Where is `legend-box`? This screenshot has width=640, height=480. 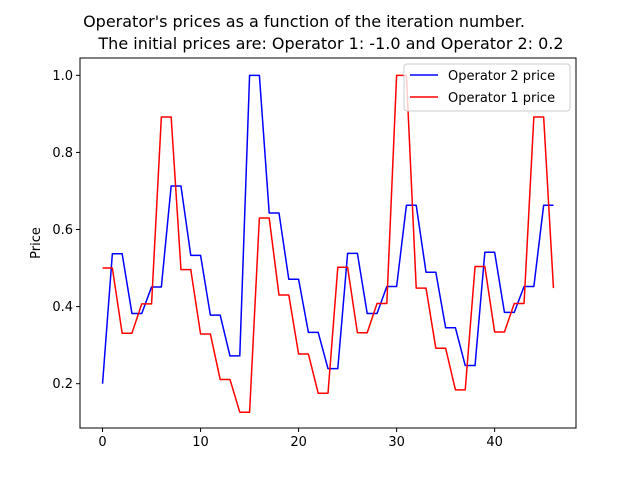 legend-box is located at coordinates (487, 87).